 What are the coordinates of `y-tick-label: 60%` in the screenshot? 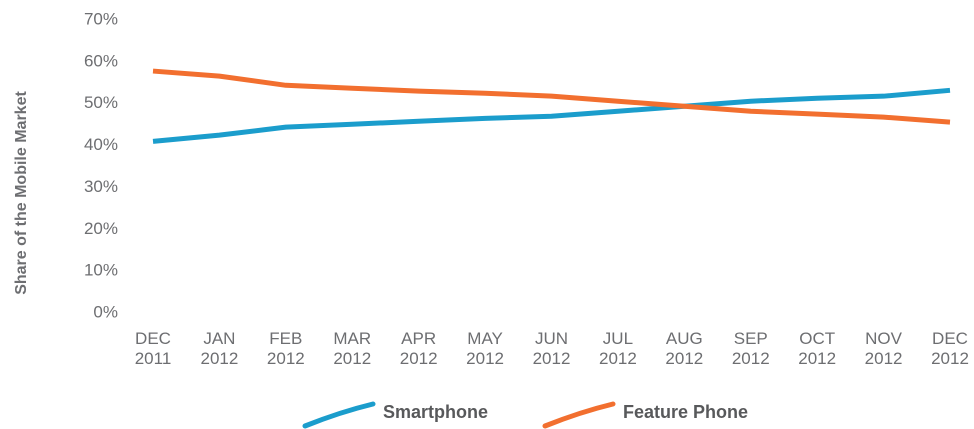 It's located at (101, 60).